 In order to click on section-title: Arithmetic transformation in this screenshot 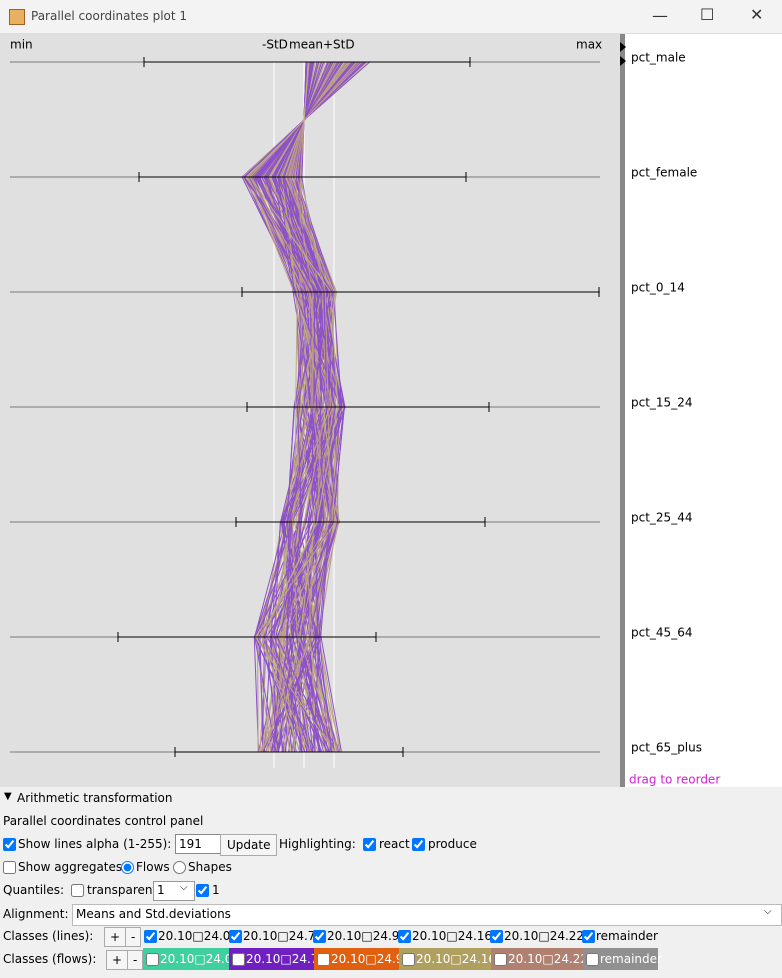, I will do `click(95, 798)`.